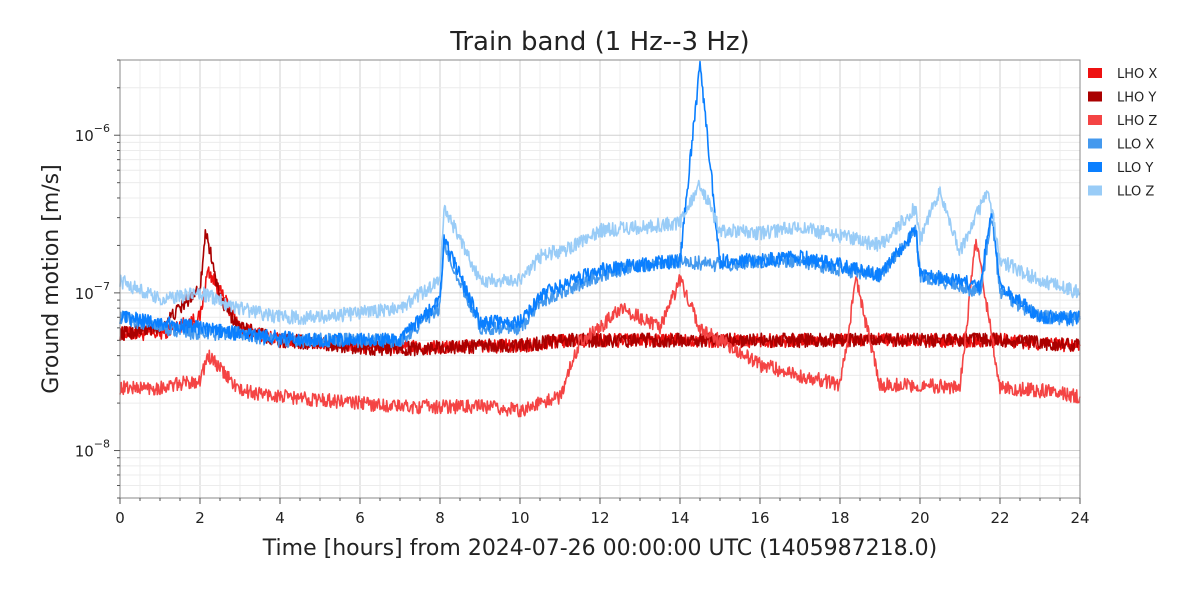  Describe the element at coordinates (1137, 121) in the screenshot. I see `legend-label: LHO Z` at that location.